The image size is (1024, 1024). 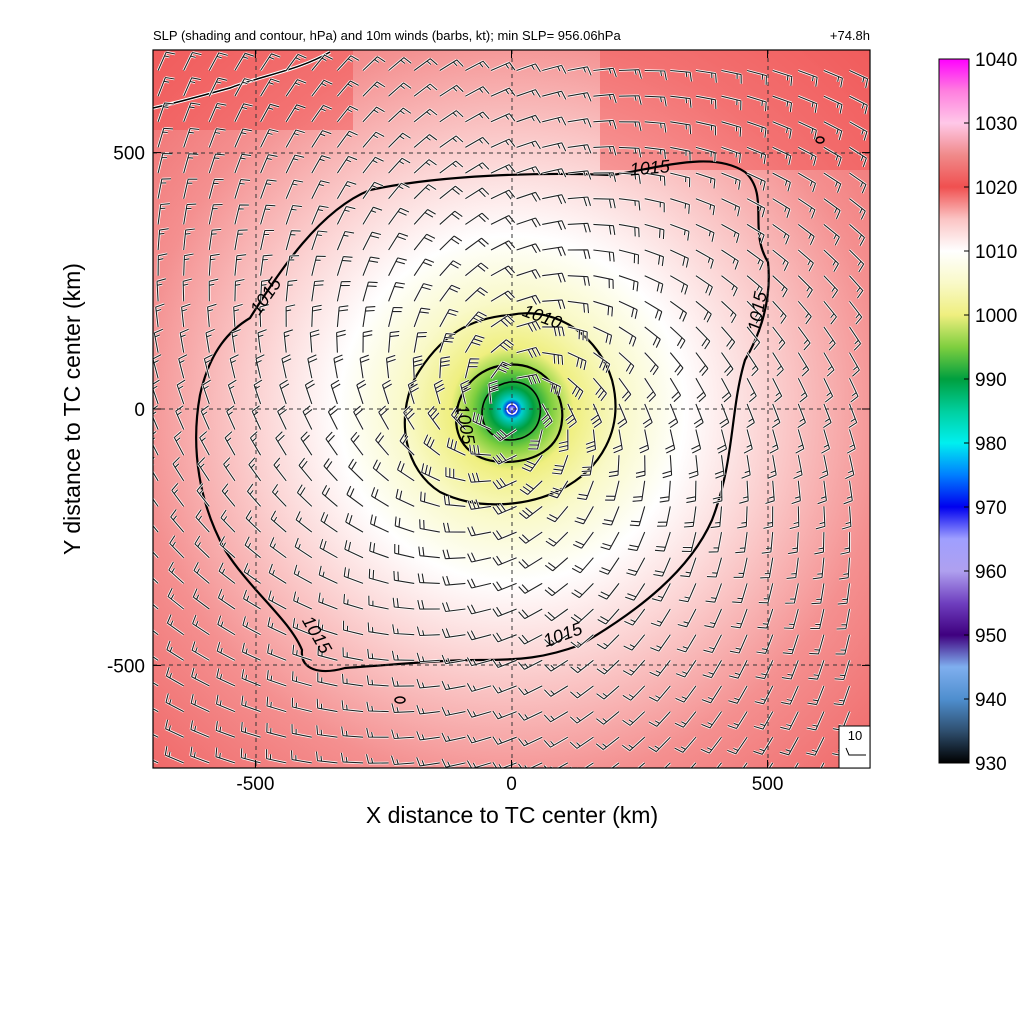 What do you see at coordinates (996, 60) in the screenshot?
I see `colorbar-tick-label: 1040` at bounding box center [996, 60].